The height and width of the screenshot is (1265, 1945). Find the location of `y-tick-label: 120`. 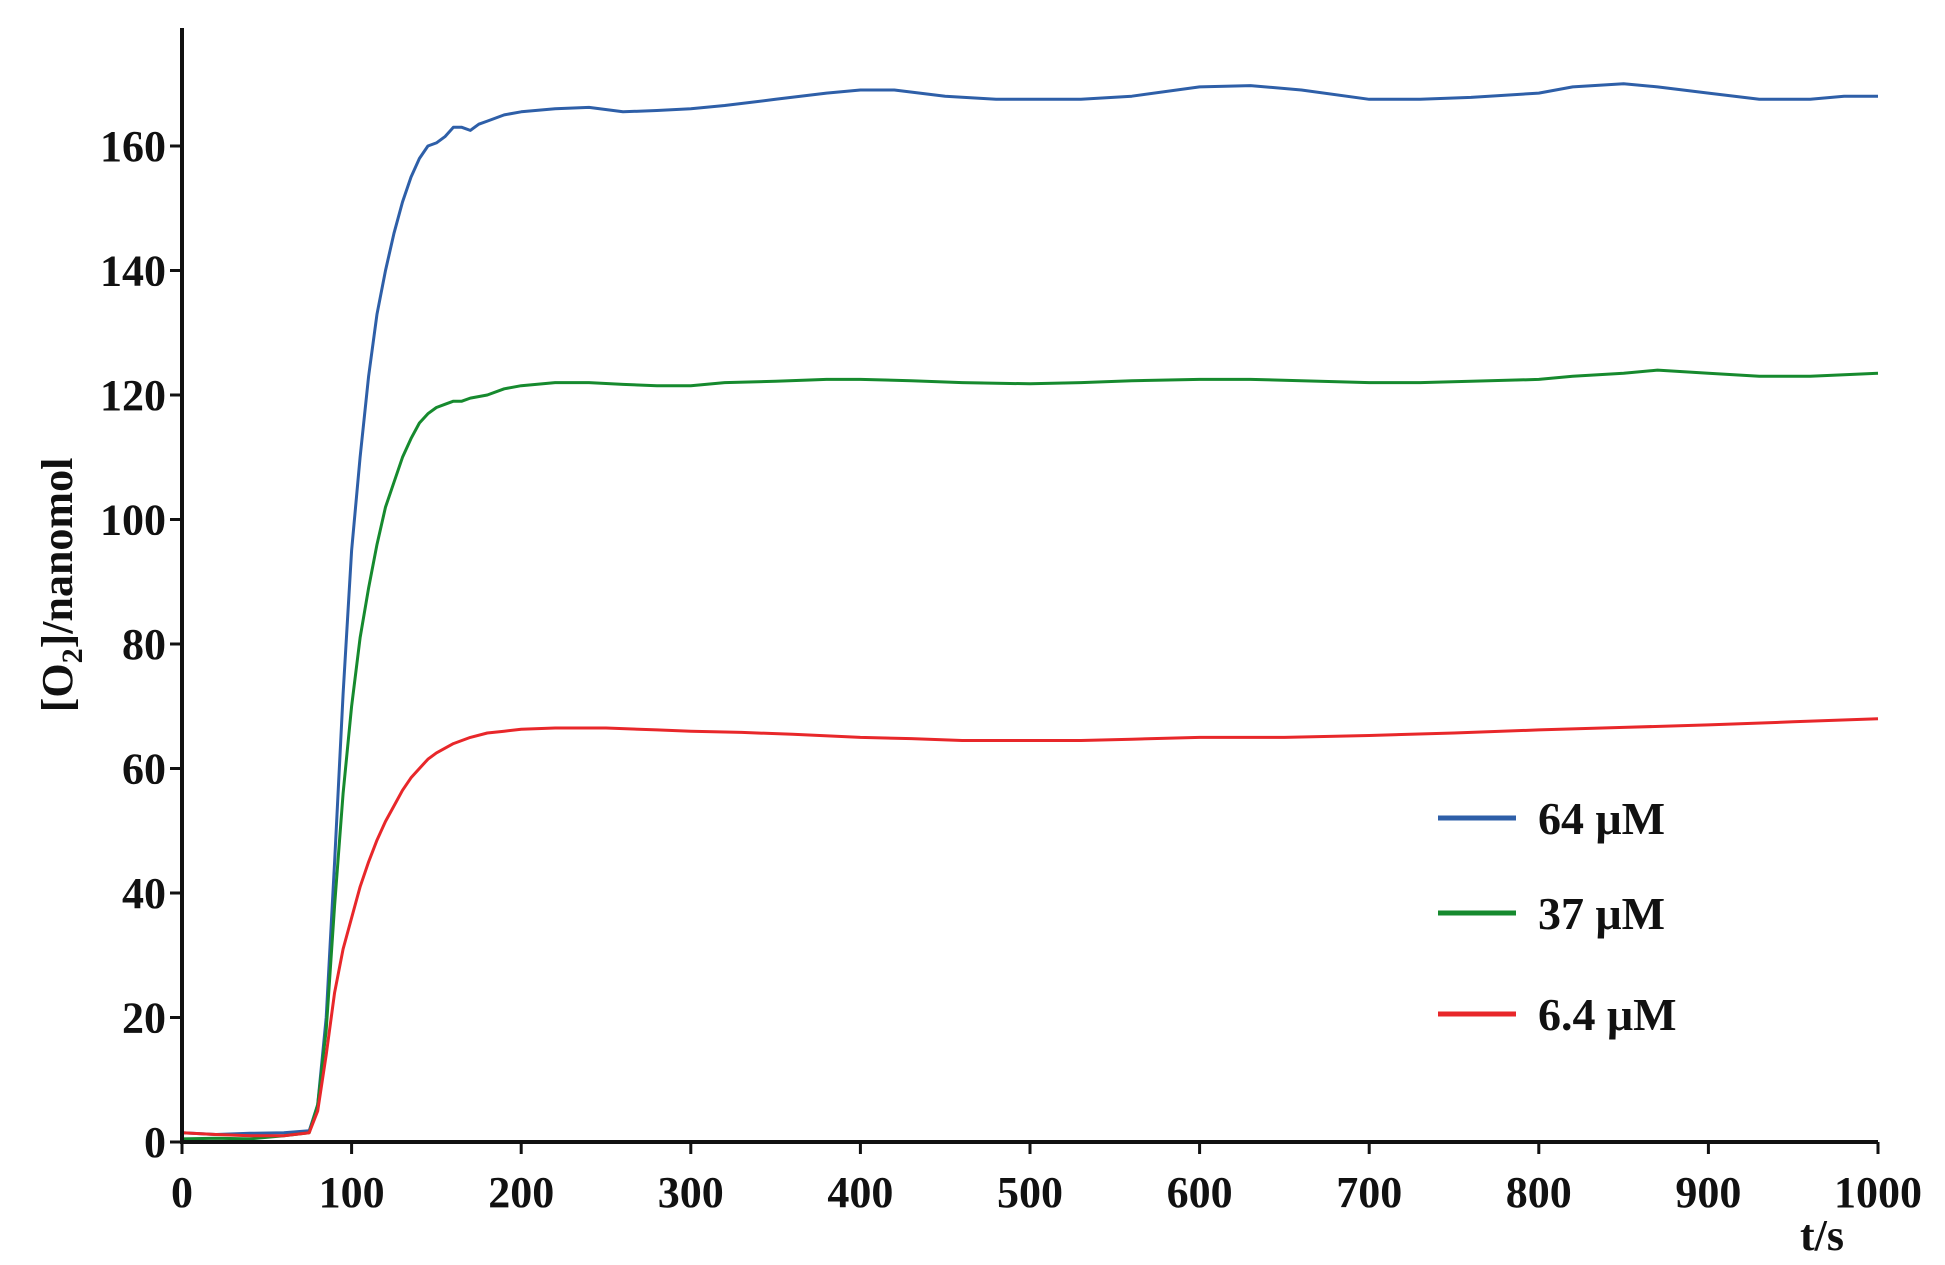

y-tick-label: 120 is located at coordinates (133, 395).